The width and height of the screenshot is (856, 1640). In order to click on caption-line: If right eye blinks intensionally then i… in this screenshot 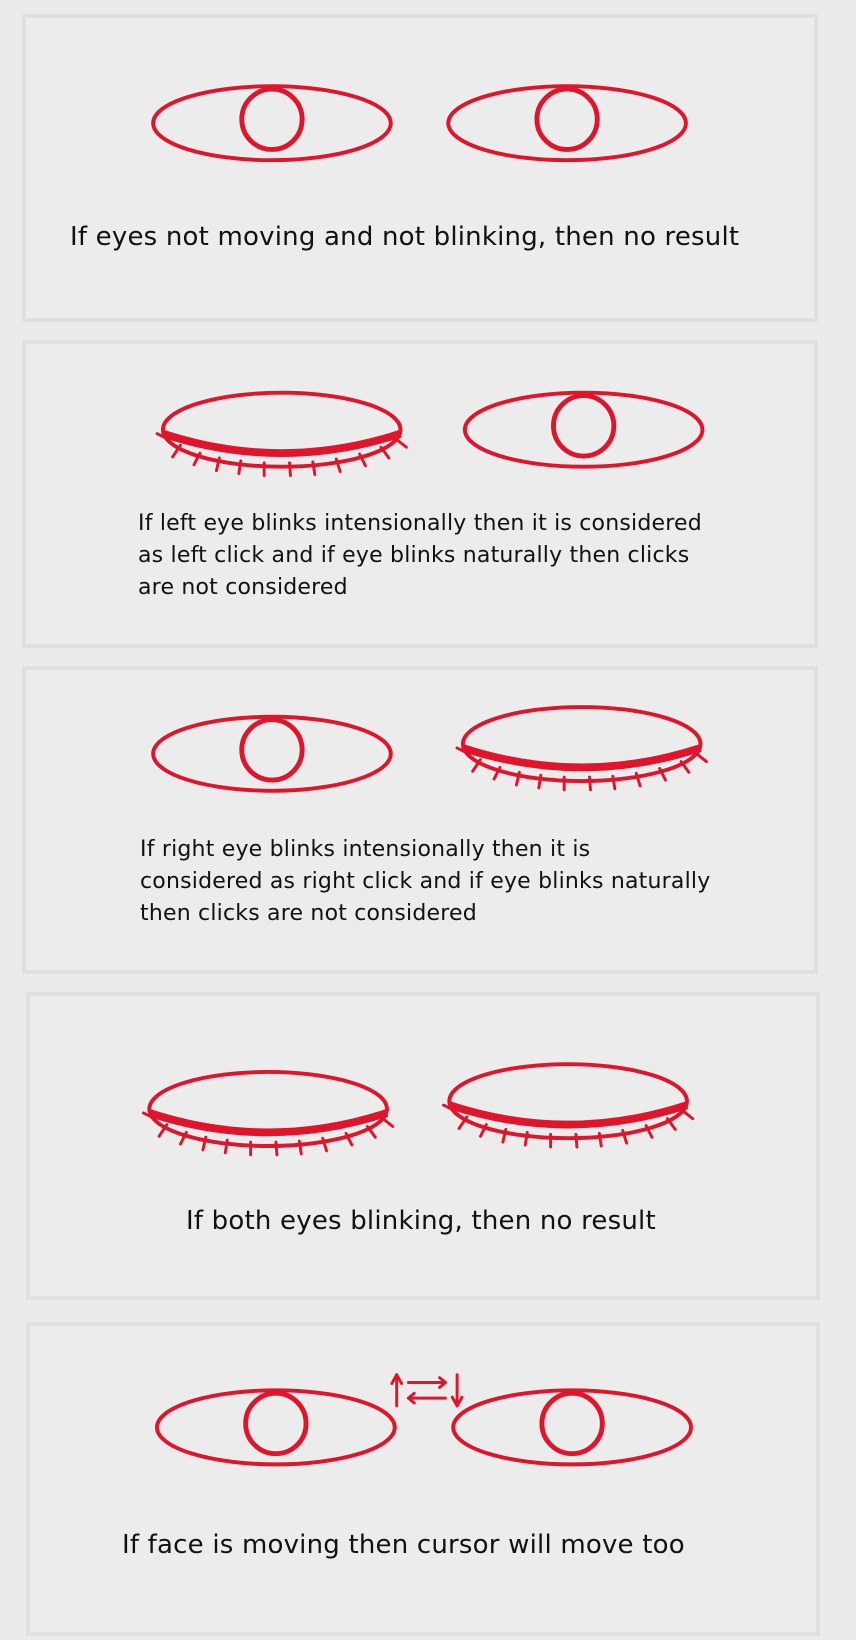, I will do `click(365, 849)`.